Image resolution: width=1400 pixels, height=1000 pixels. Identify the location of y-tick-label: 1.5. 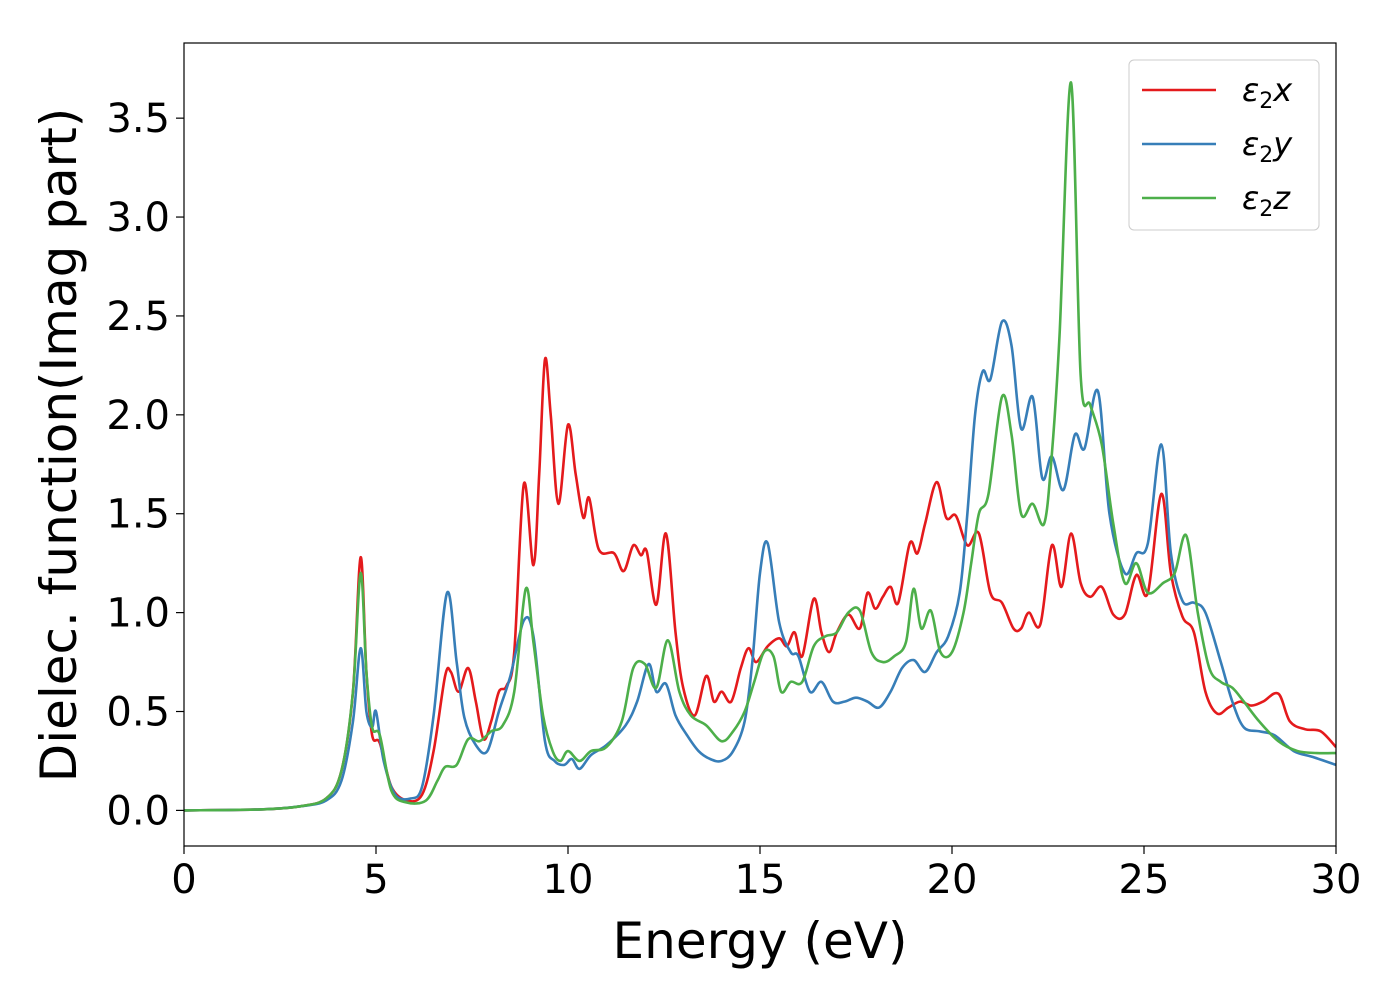
(138, 515).